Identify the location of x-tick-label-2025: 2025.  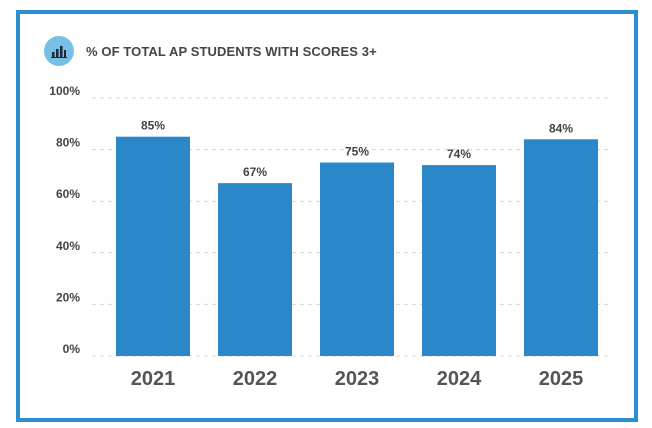
(561, 379).